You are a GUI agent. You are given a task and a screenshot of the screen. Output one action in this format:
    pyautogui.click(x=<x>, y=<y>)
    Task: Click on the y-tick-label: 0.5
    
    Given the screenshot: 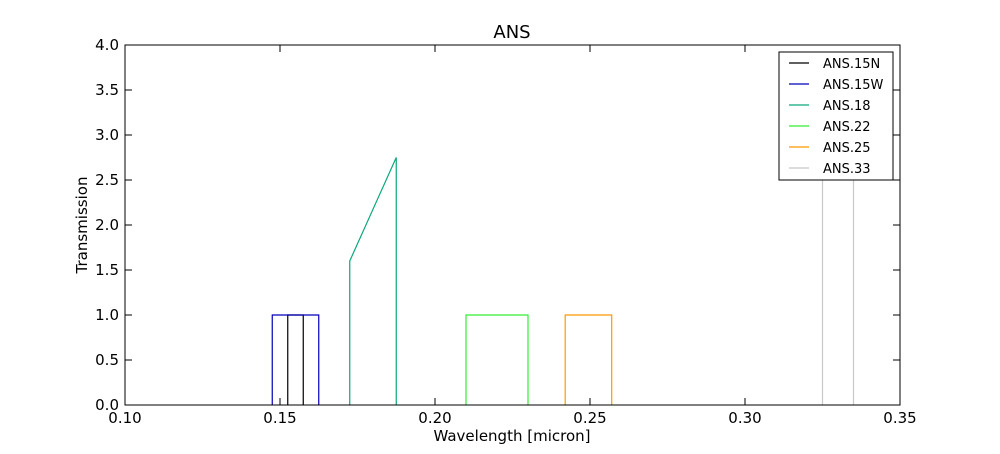 What is the action you would take?
    pyautogui.click(x=107, y=360)
    